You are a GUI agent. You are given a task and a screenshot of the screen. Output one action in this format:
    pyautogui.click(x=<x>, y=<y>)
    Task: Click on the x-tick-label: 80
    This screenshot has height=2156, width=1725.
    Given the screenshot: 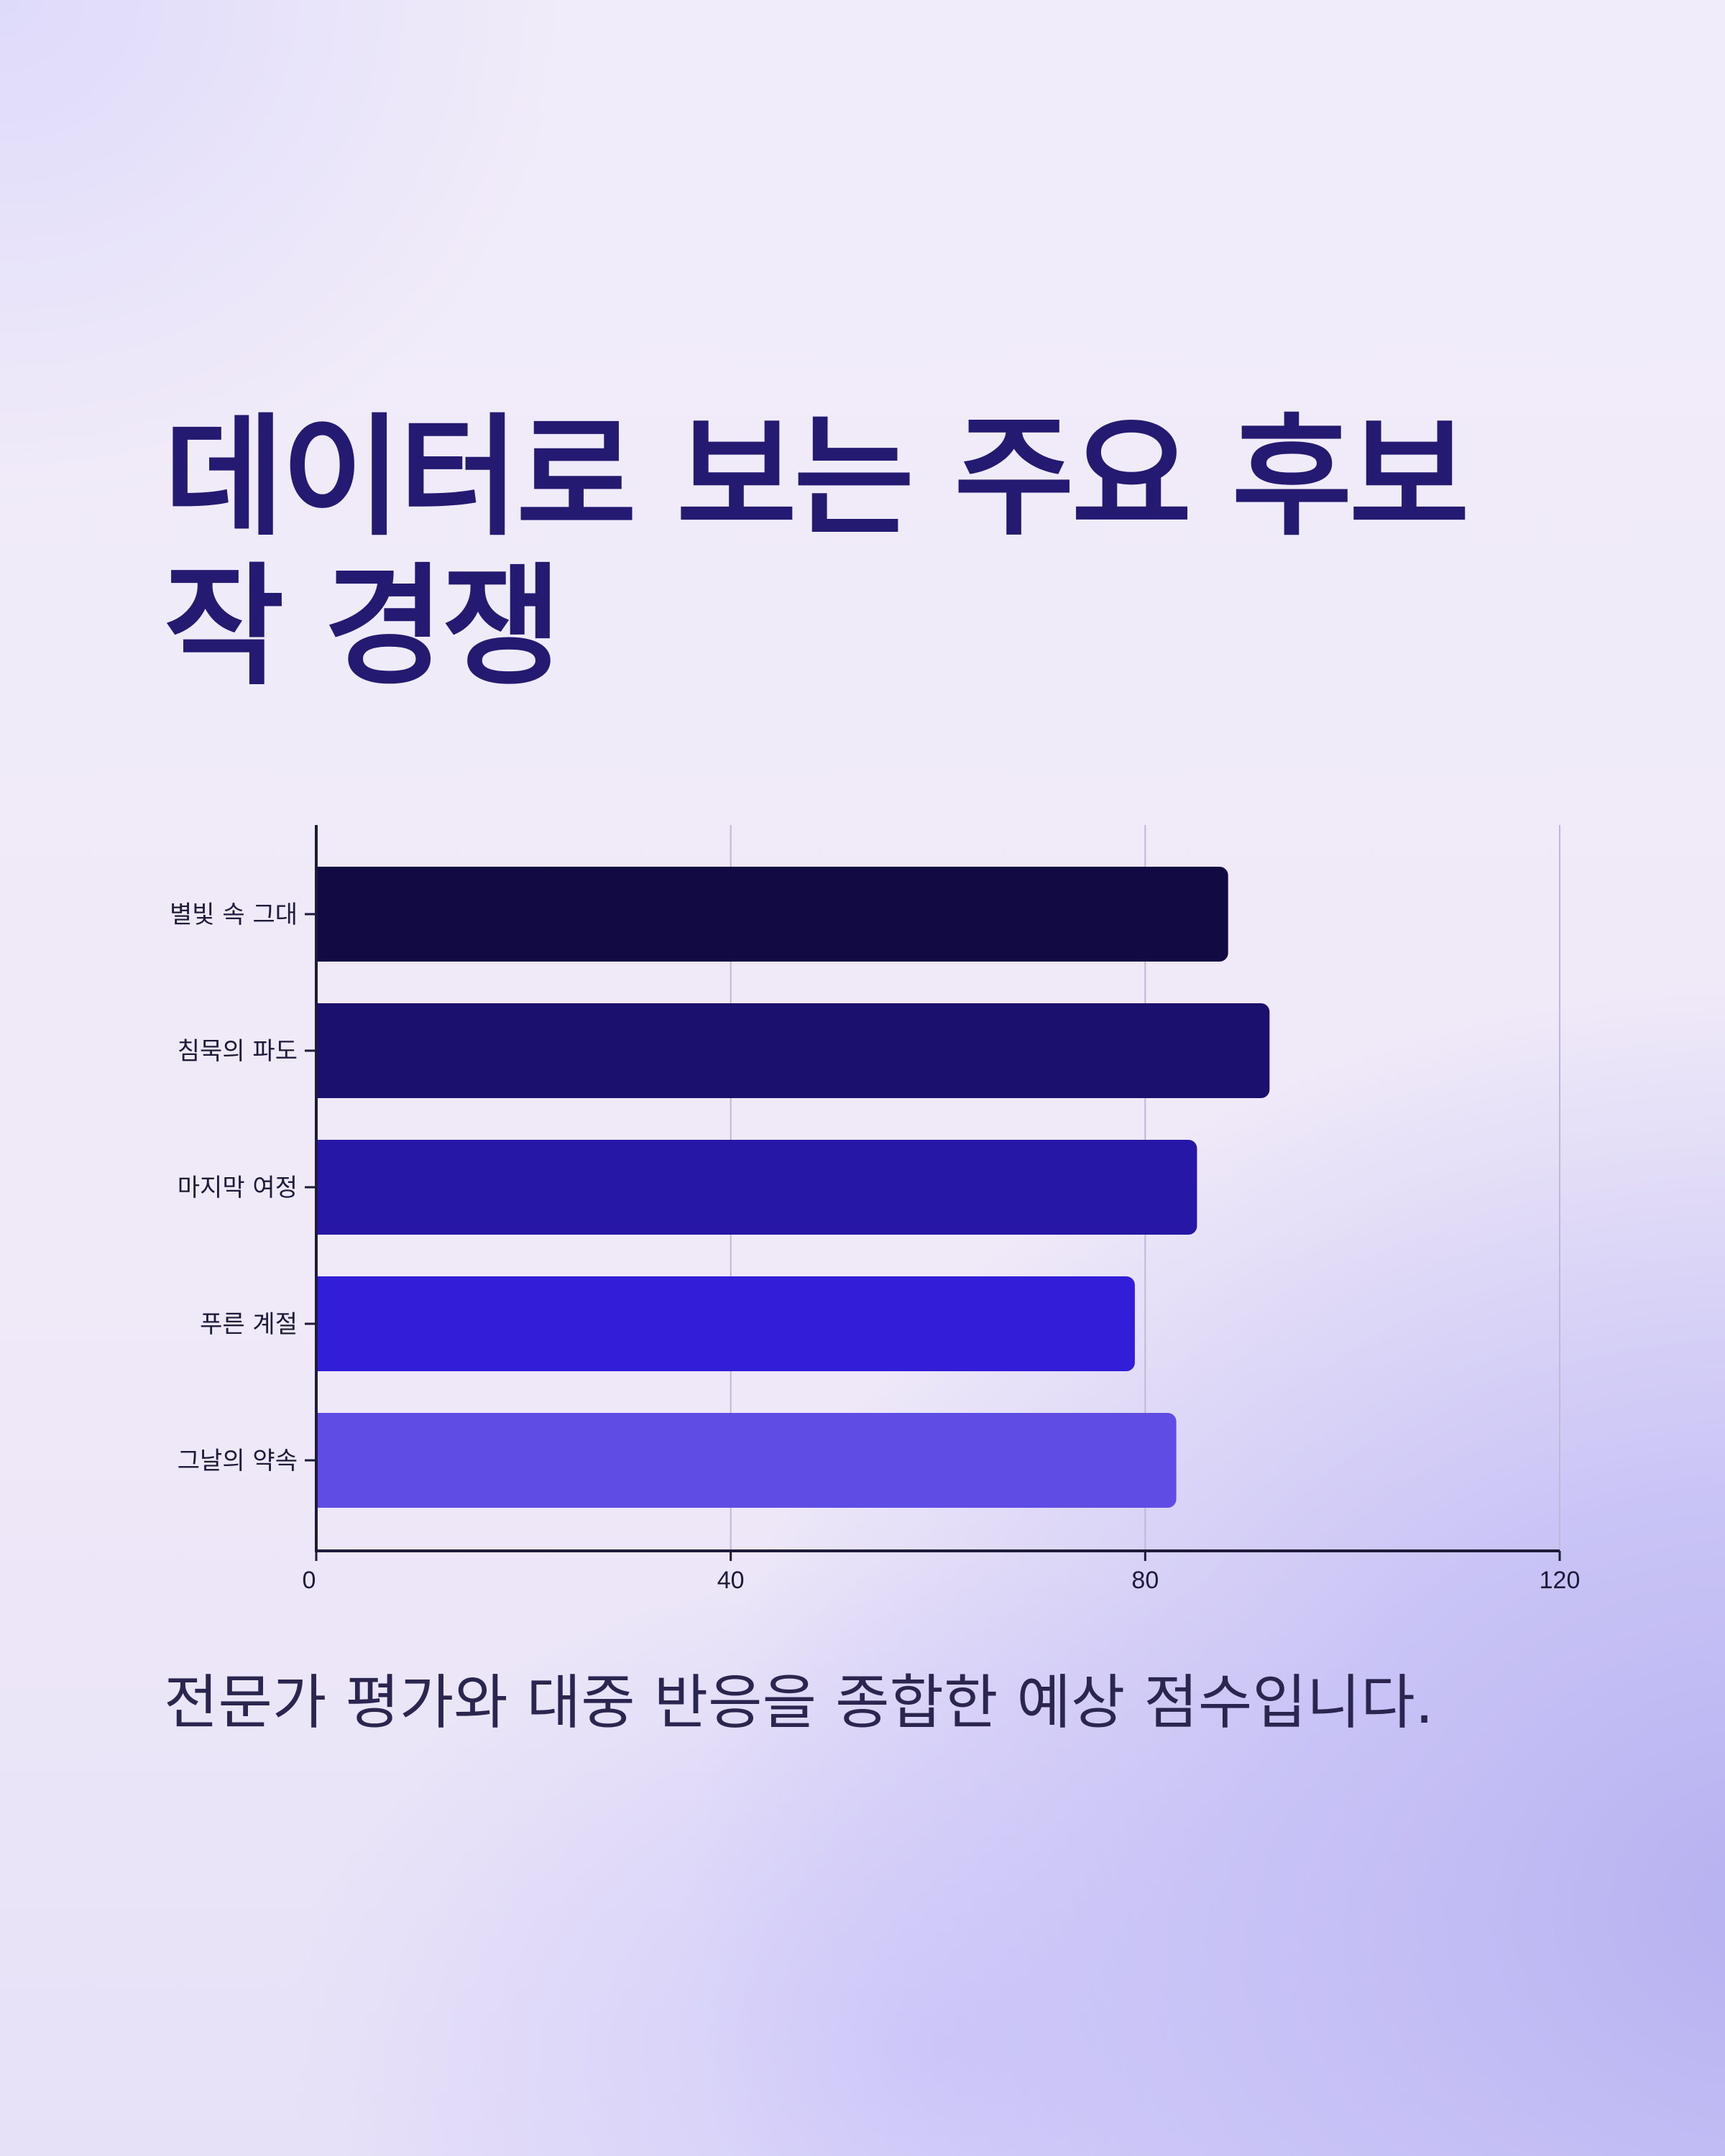 What is the action you would take?
    pyautogui.click(x=1145, y=1580)
    